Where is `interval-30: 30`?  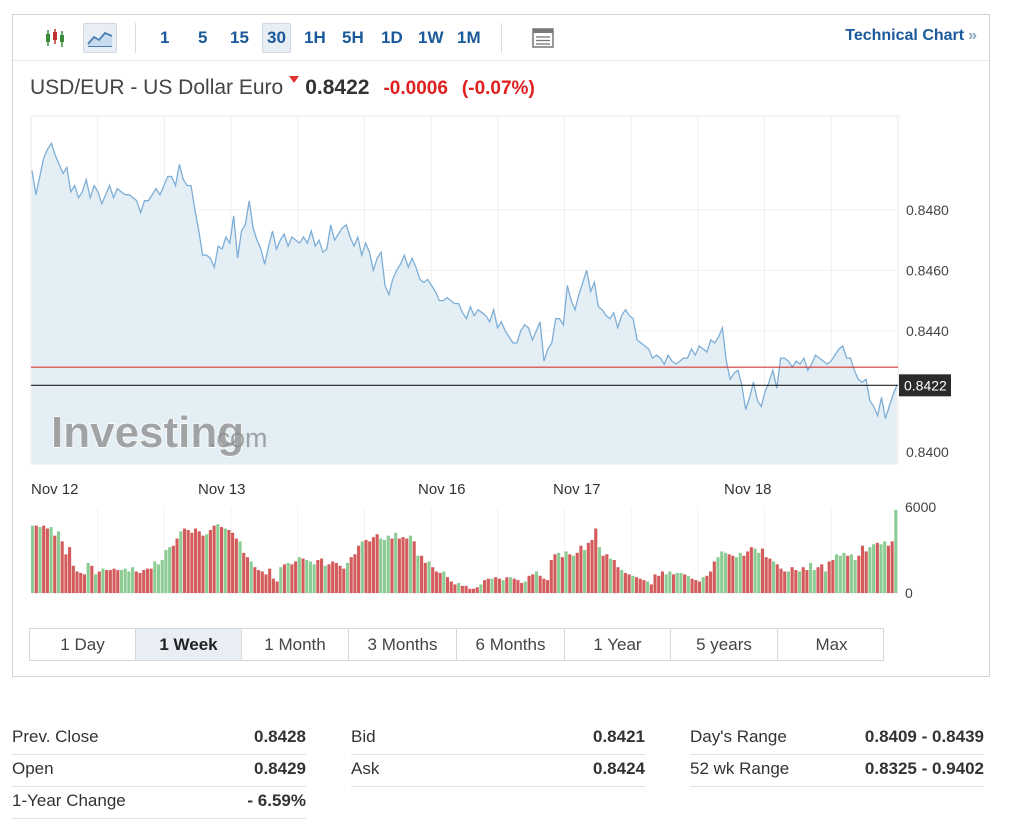 interval-30: 30 is located at coordinates (276, 38).